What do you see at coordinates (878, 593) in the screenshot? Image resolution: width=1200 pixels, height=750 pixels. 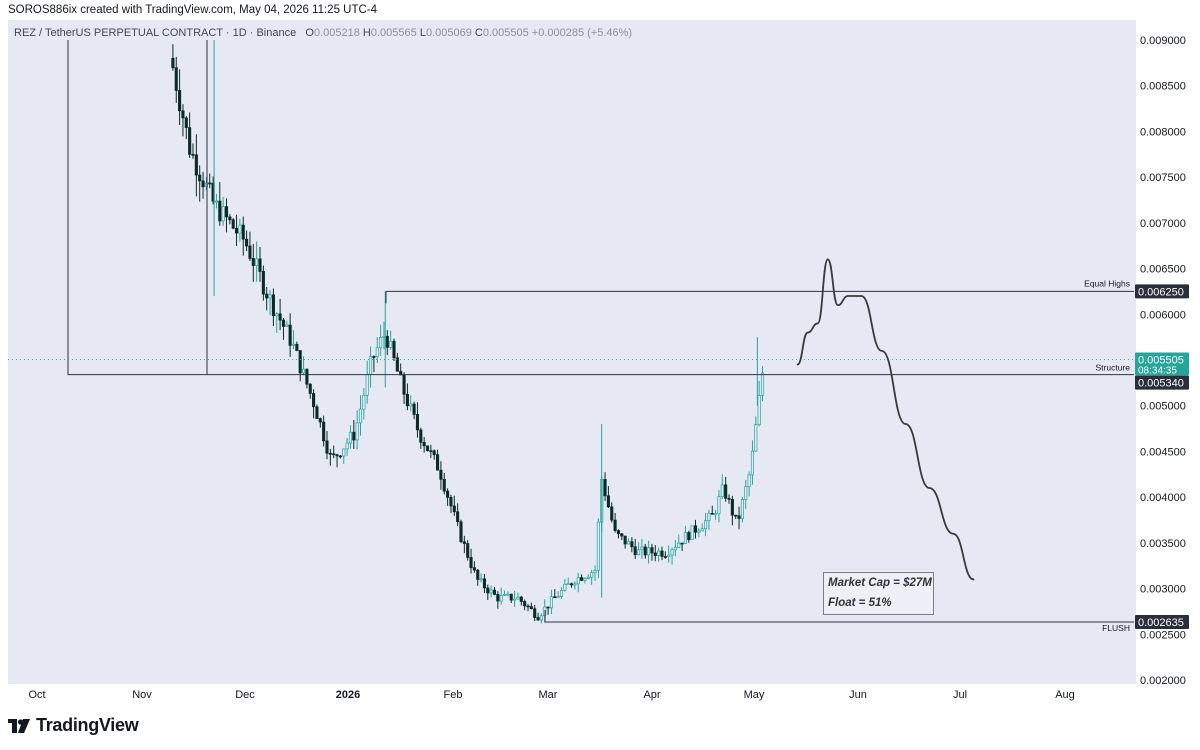 I see `info-box: Market Cap = $27M Float = 51%` at bounding box center [878, 593].